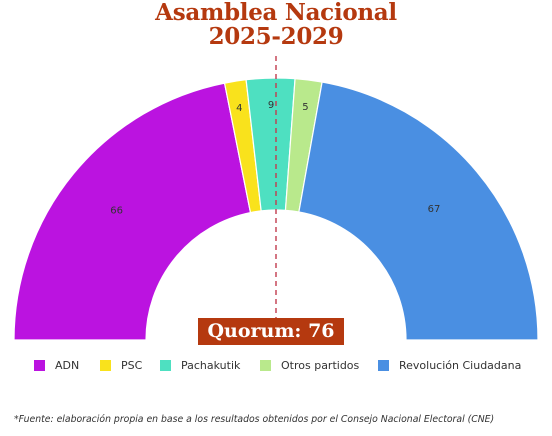 Image resolution: width=552 pixels, height=436 pixels. I want to click on legend-label: ADN, so click(67, 365).